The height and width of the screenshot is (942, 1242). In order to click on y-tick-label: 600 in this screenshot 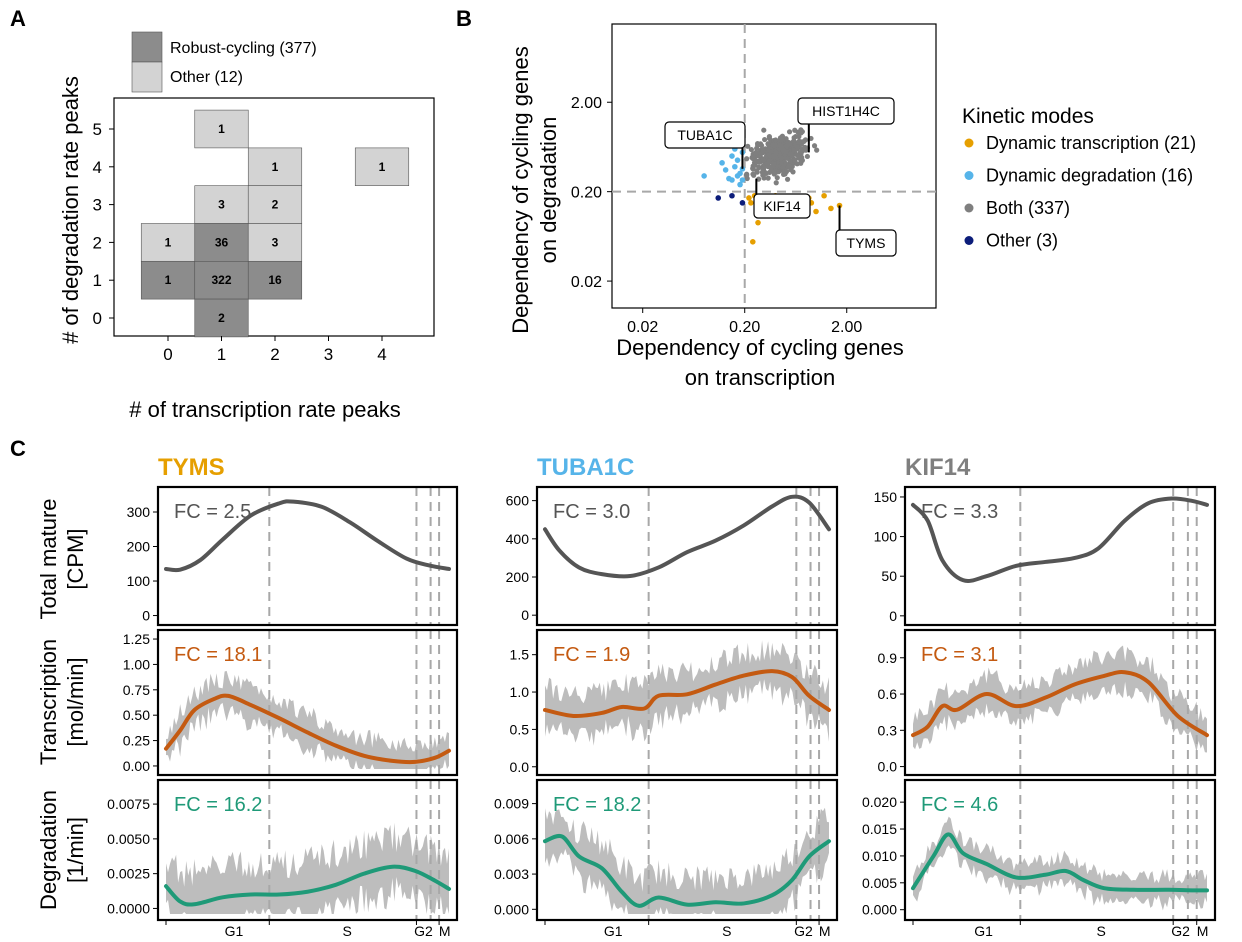, I will do `click(518, 501)`.